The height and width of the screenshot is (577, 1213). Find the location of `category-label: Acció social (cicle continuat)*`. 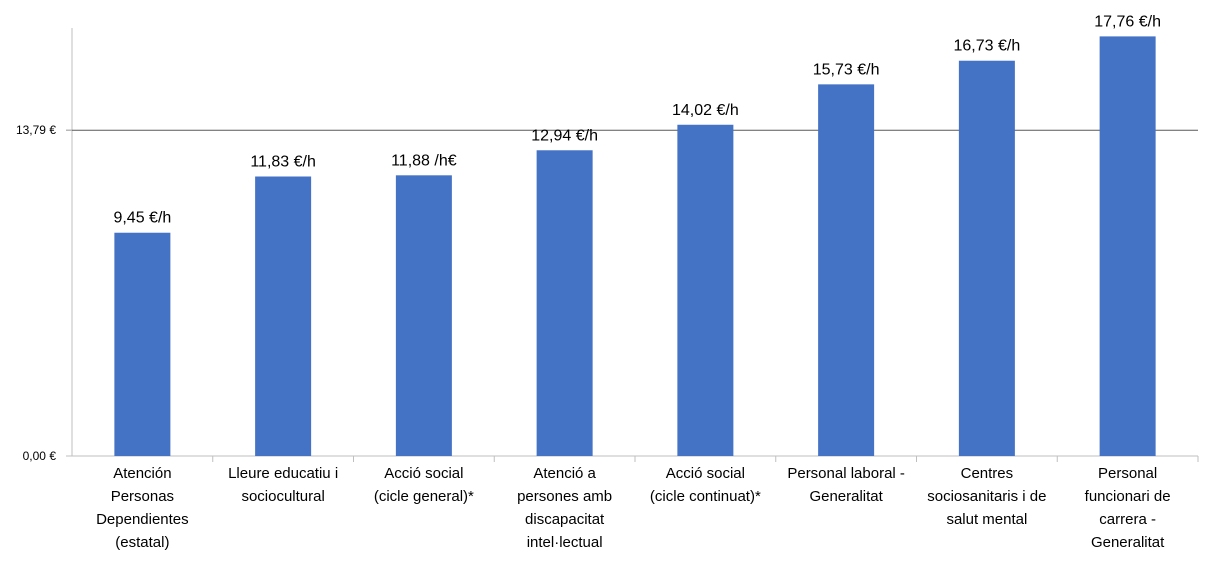

category-label: Acció social (cicle continuat)* is located at coordinates (705, 485).